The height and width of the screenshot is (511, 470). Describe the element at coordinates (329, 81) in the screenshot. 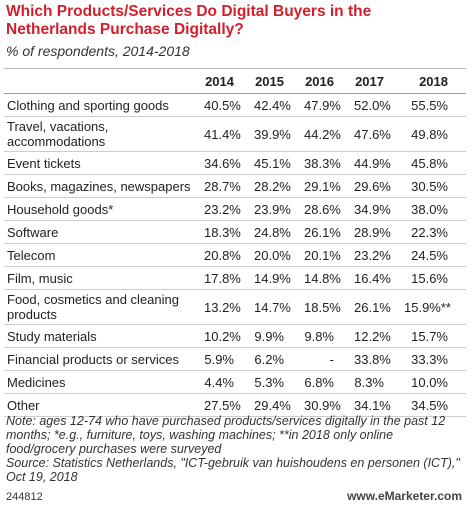

I see `column-header: 2016` at that location.